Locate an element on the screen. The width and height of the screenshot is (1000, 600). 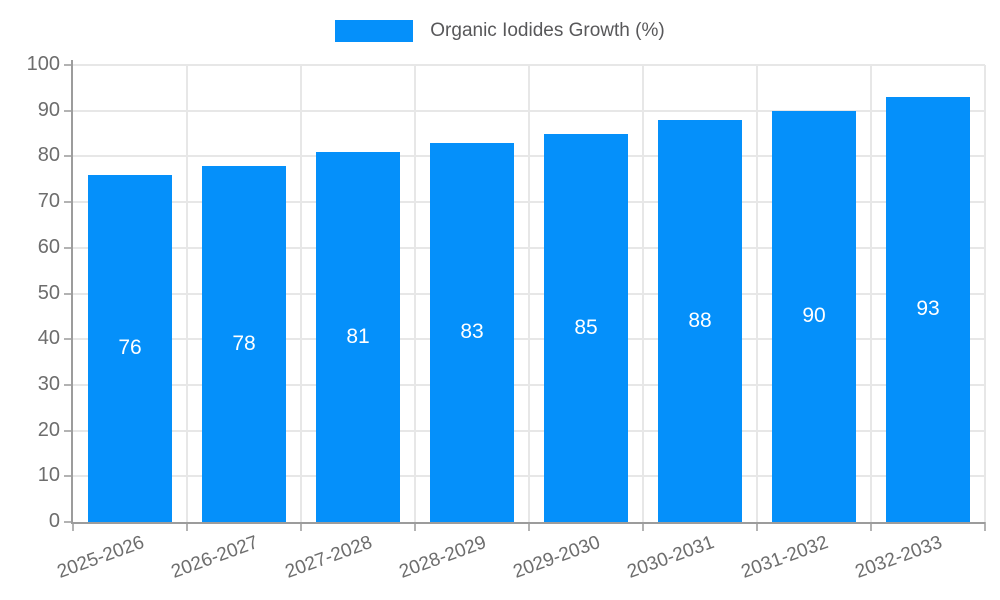
y-tick-label: 80 is located at coordinates (48, 155).